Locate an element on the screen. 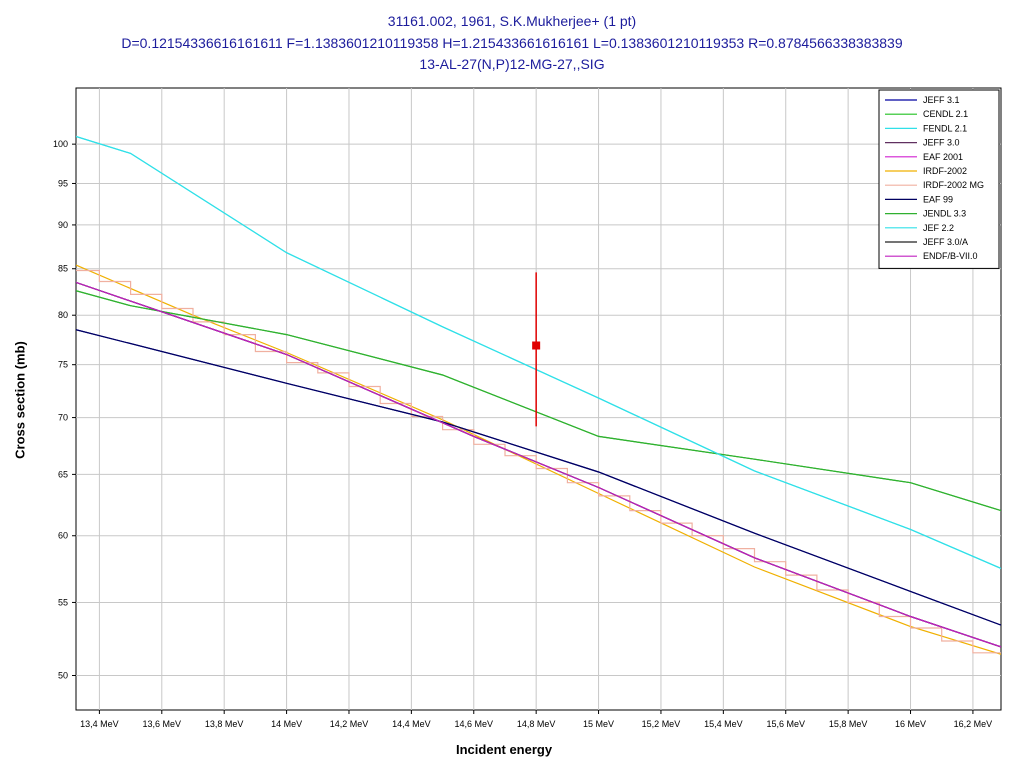  y-tick-label: 70 is located at coordinates (63, 418).